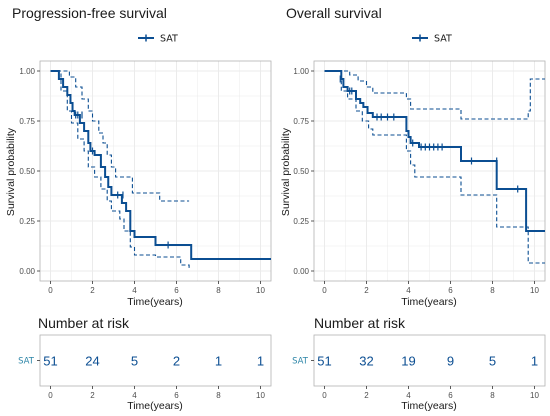  I want to click on os-y-axis-title: Survival probability, so click(286, 171).